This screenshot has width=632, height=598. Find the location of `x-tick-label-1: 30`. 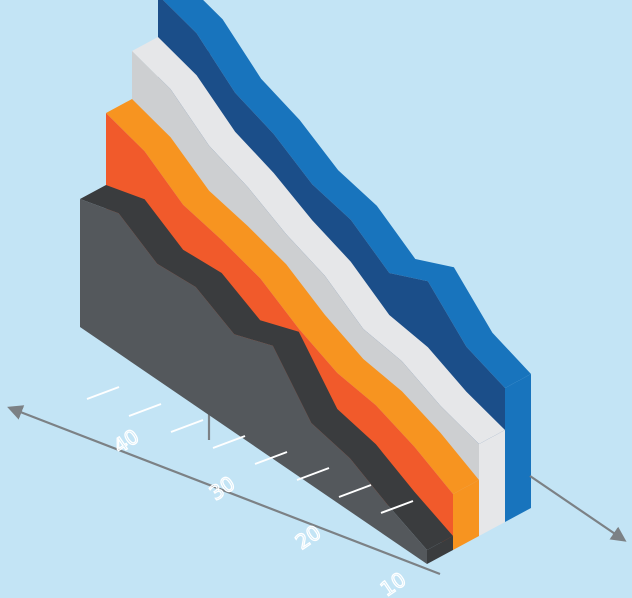

x-tick-label-1: 30 is located at coordinates (222, 488).